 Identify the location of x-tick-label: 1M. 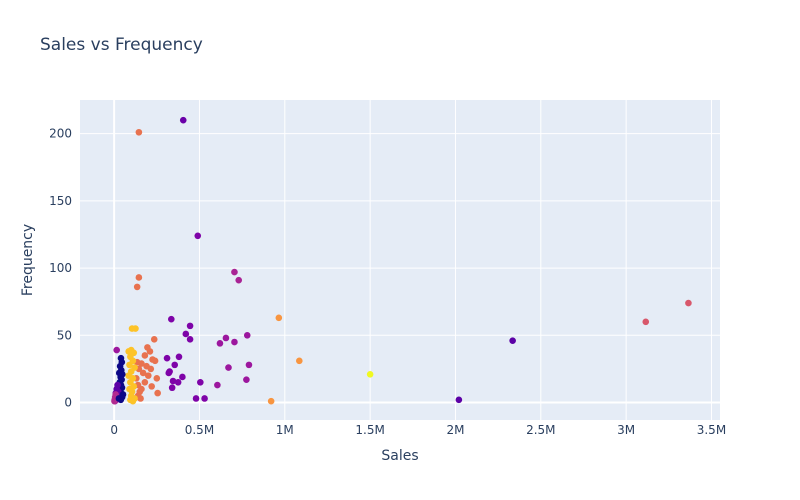
(285, 430).